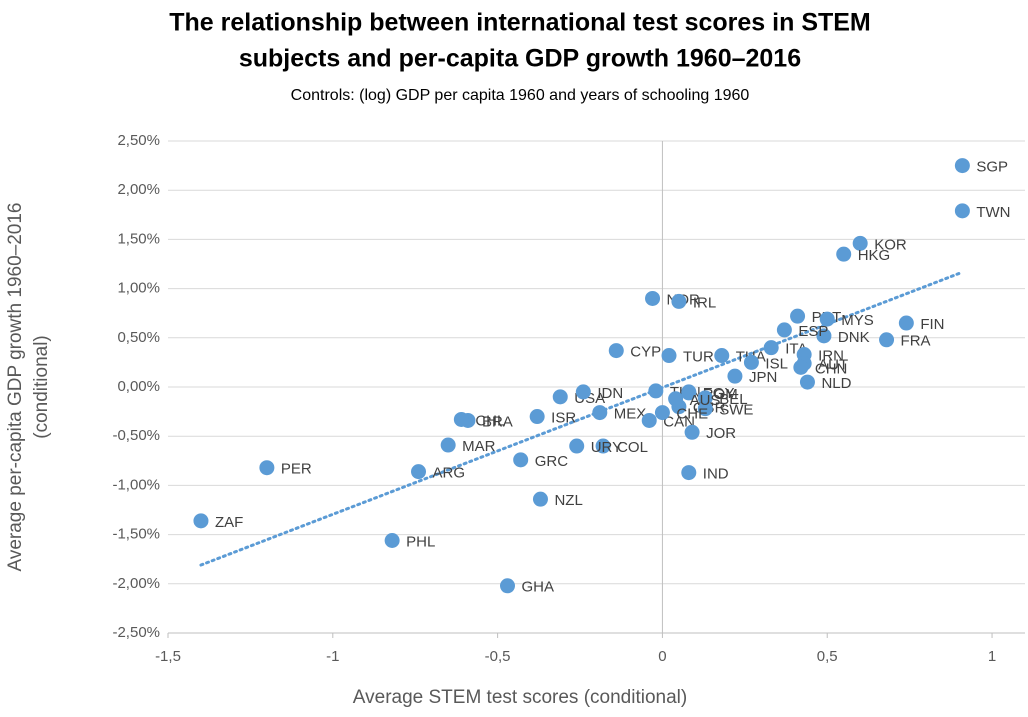 The width and height of the screenshot is (1028, 717). Describe the element at coordinates (449, 473) in the screenshot. I see `point-label: ARG` at that location.